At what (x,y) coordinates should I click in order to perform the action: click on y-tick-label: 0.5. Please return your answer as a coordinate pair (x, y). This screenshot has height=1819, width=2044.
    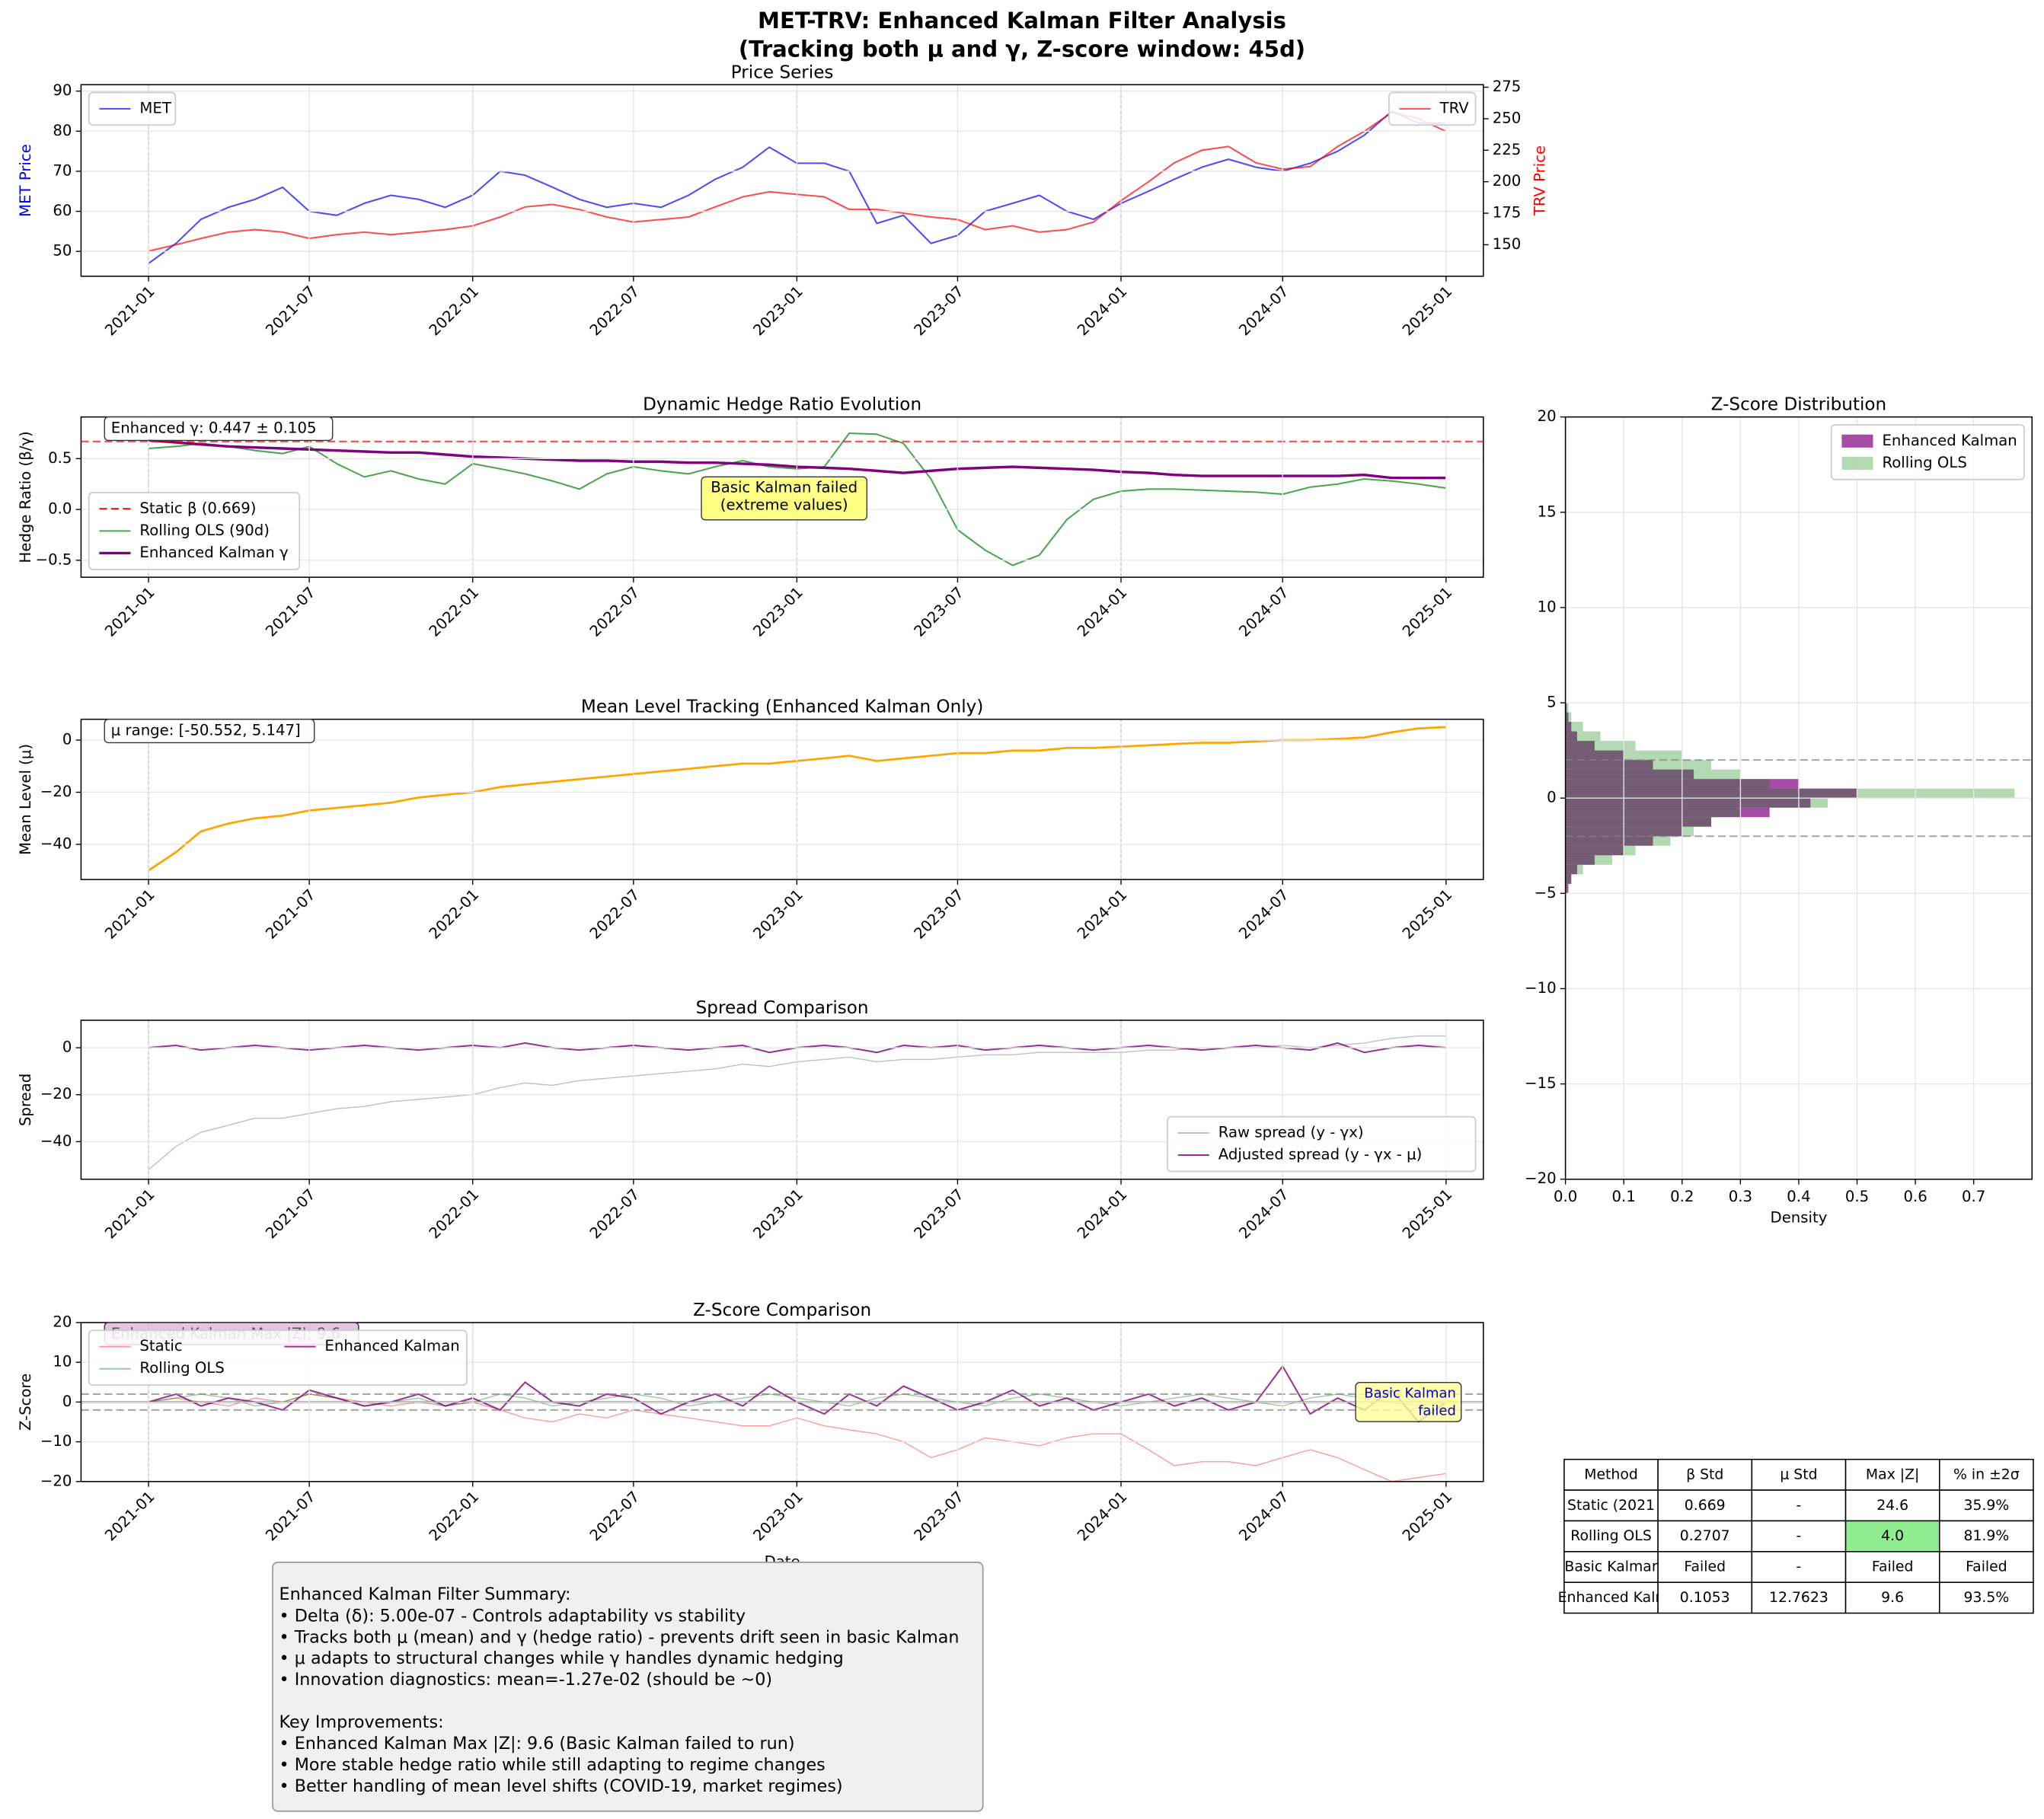
    Looking at the image, I should click on (60, 458).